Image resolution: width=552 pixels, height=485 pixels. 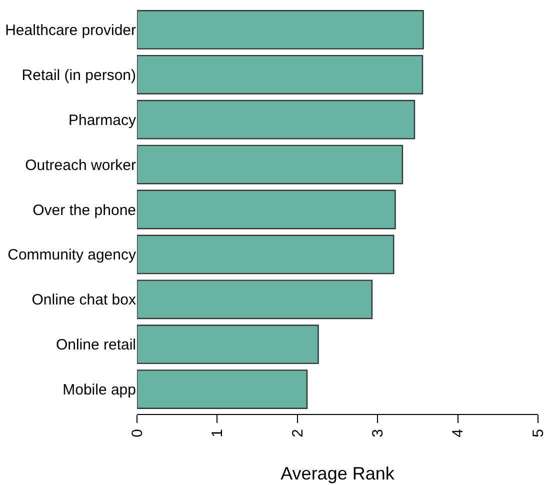 I want to click on x-tick-label: 2, so click(x=297, y=433).